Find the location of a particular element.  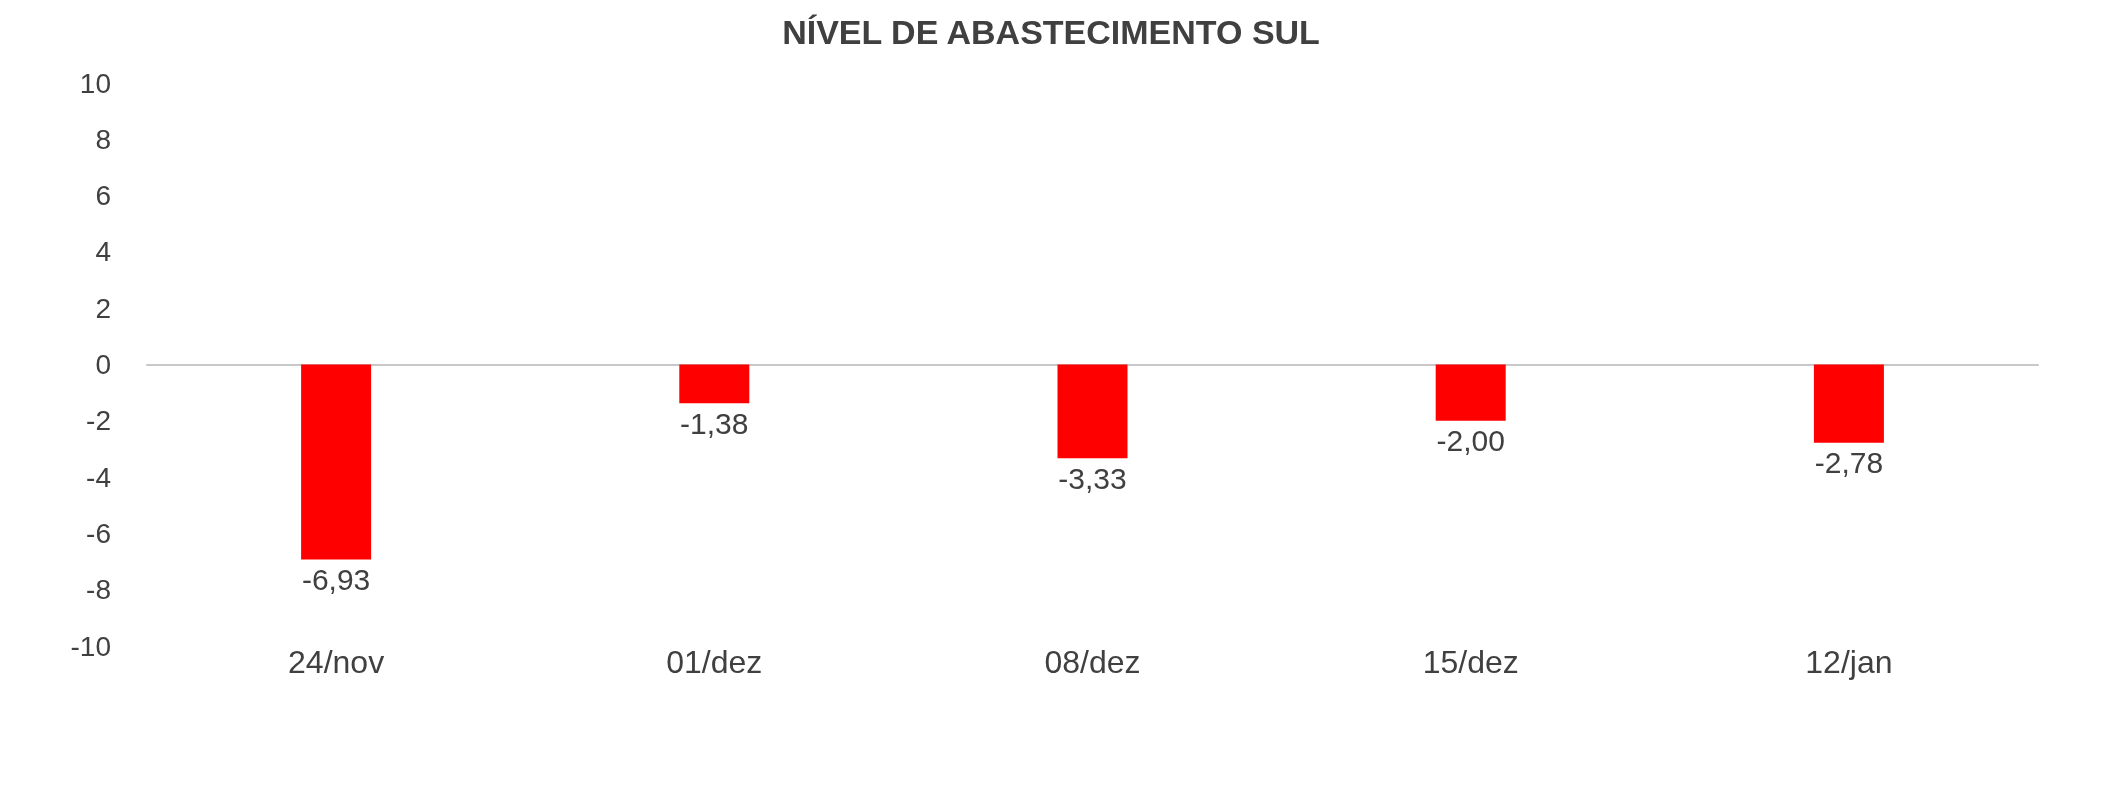

y-tick-label: -4 is located at coordinates (98, 477).